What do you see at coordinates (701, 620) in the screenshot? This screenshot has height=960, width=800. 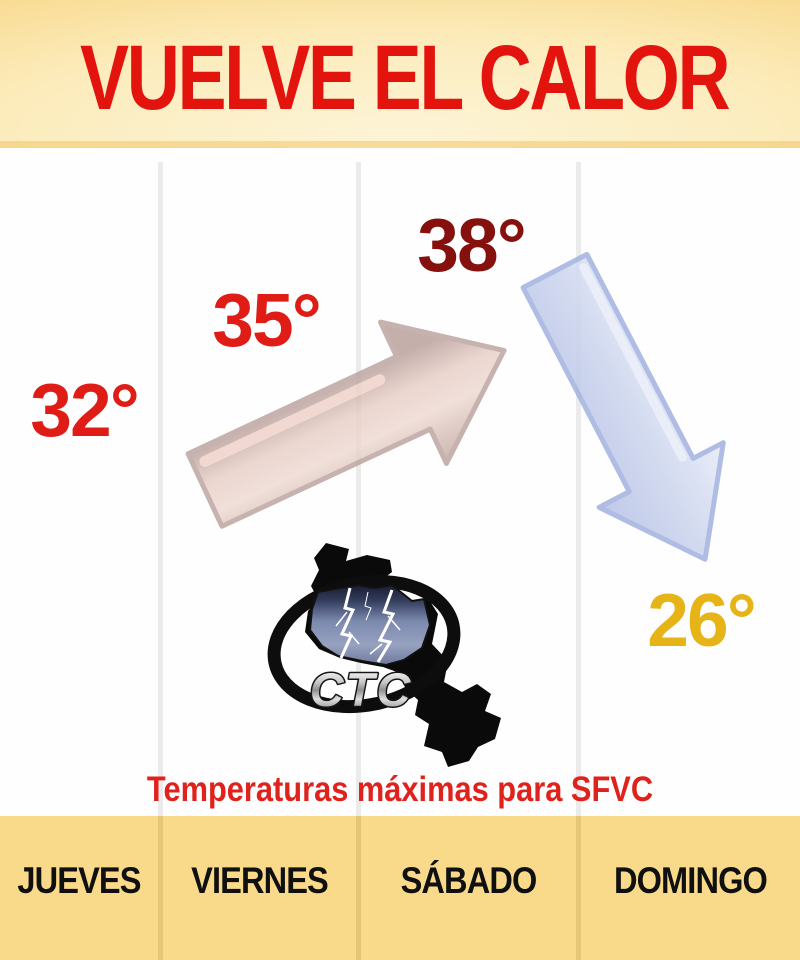 I see `temp-domingo: 26°` at bounding box center [701, 620].